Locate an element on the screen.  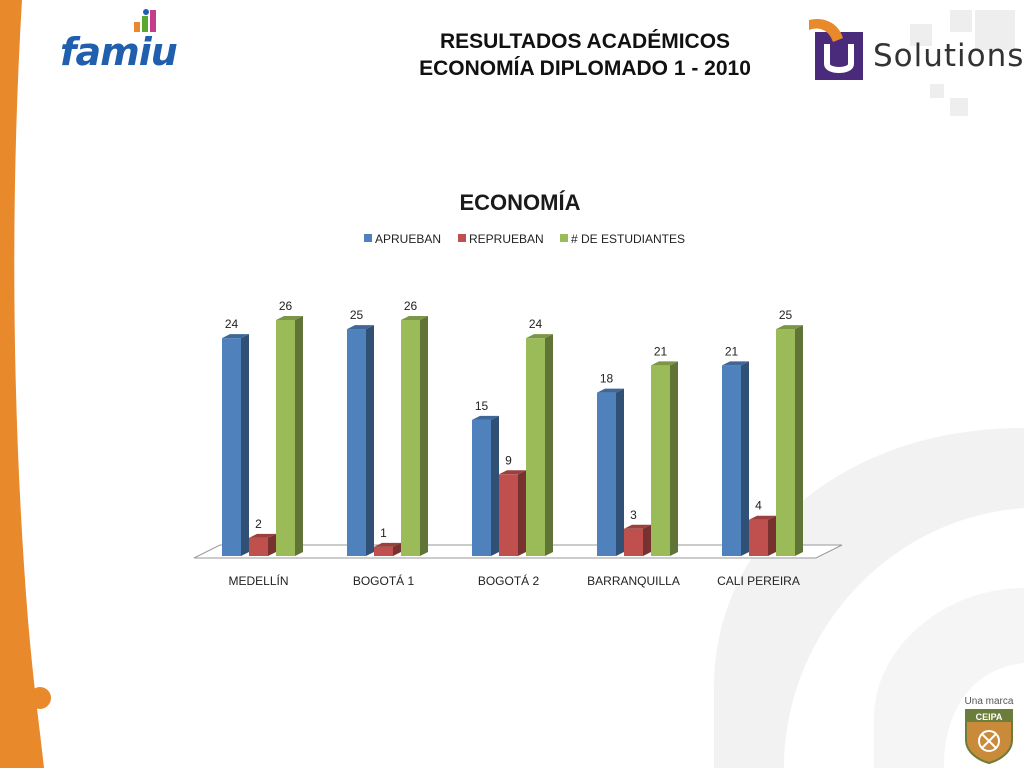
data-label-reprueban-bogota-1: 1 is located at coordinates (383, 533).